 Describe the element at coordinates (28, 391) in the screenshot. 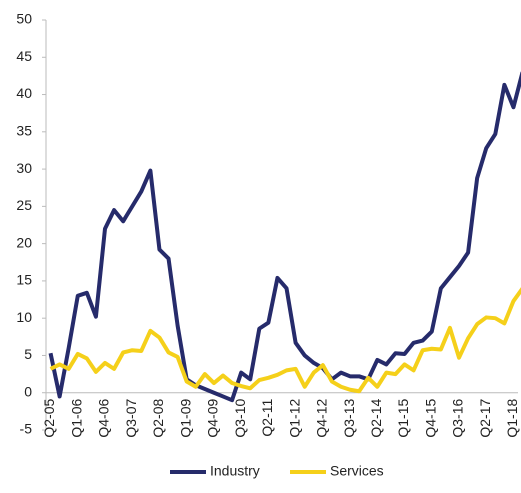

I see `y-tick-label: 0` at that location.